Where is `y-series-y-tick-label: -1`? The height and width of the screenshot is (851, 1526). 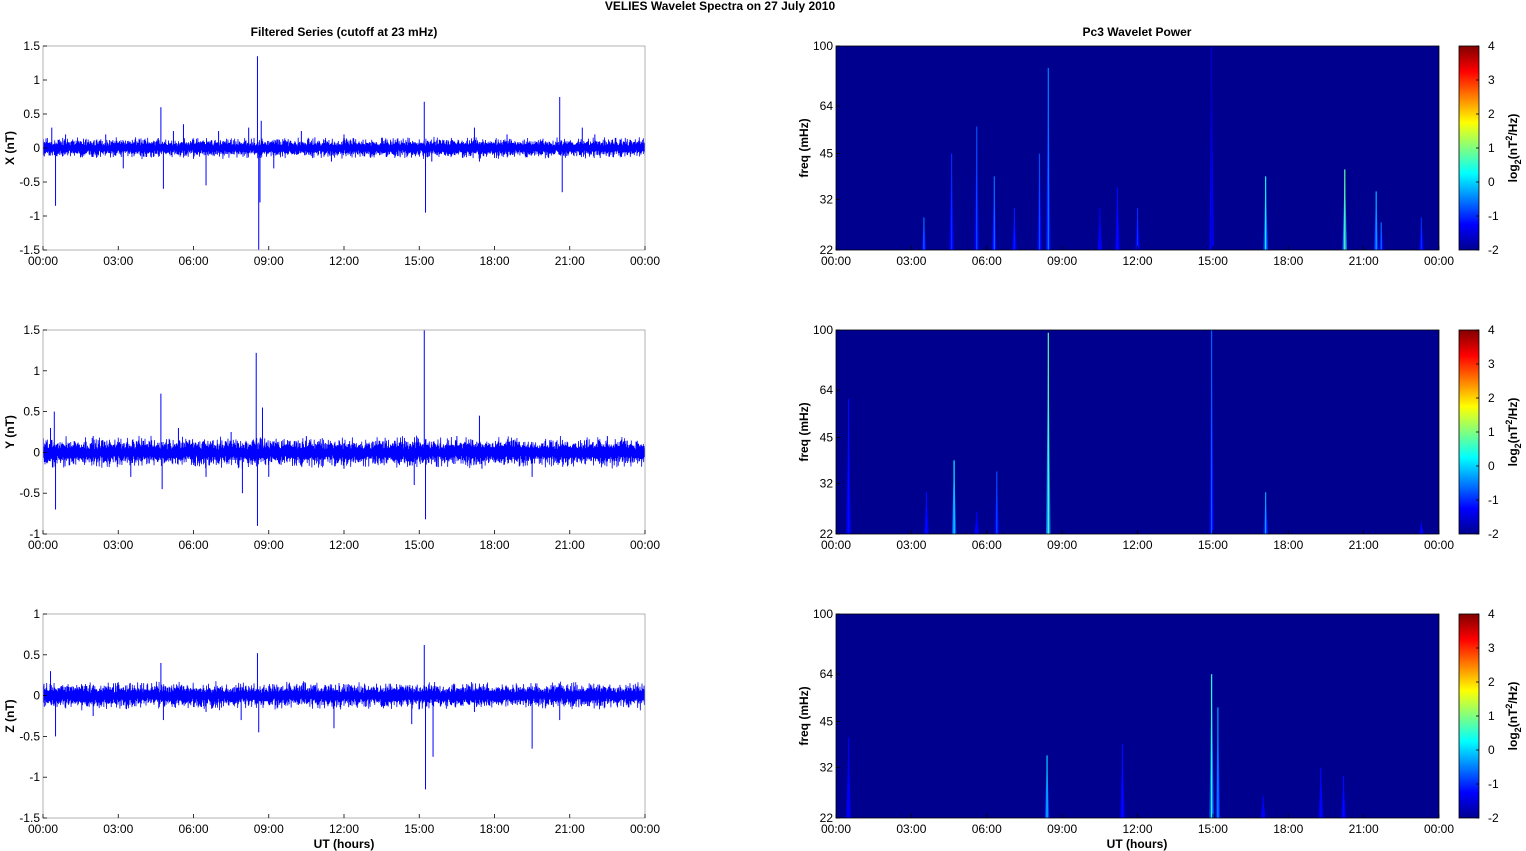 y-series-y-tick-label: -1 is located at coordinates (34, 534).